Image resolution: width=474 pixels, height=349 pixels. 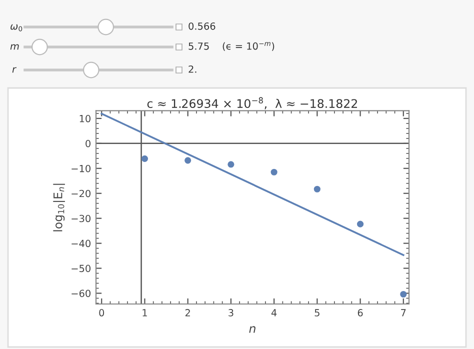 What do you see at coordinates (317, 312) in the screenshot?
I see `x-tick-label: 5` at bounding box center [317, 312].